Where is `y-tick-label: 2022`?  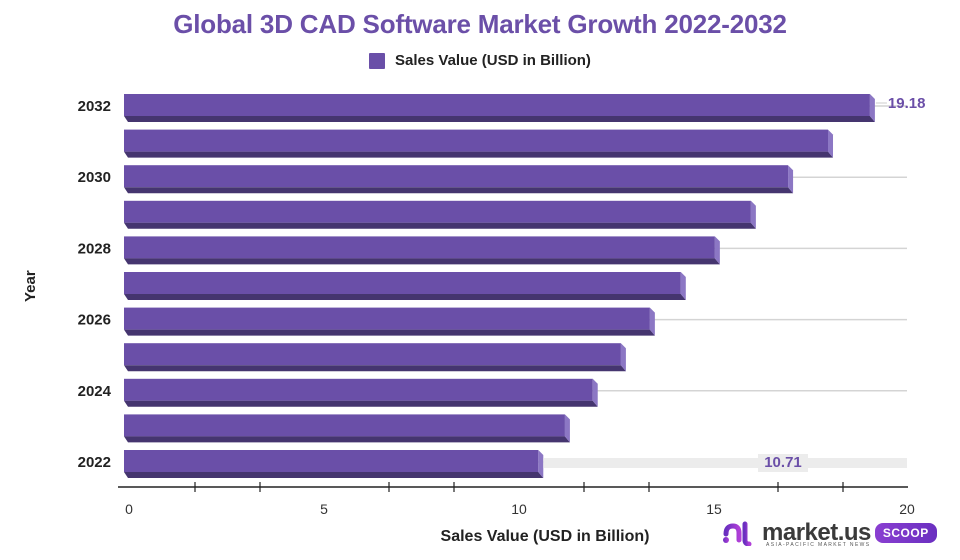 y-tick-label: 2022 is located at coordinates (94, 462).